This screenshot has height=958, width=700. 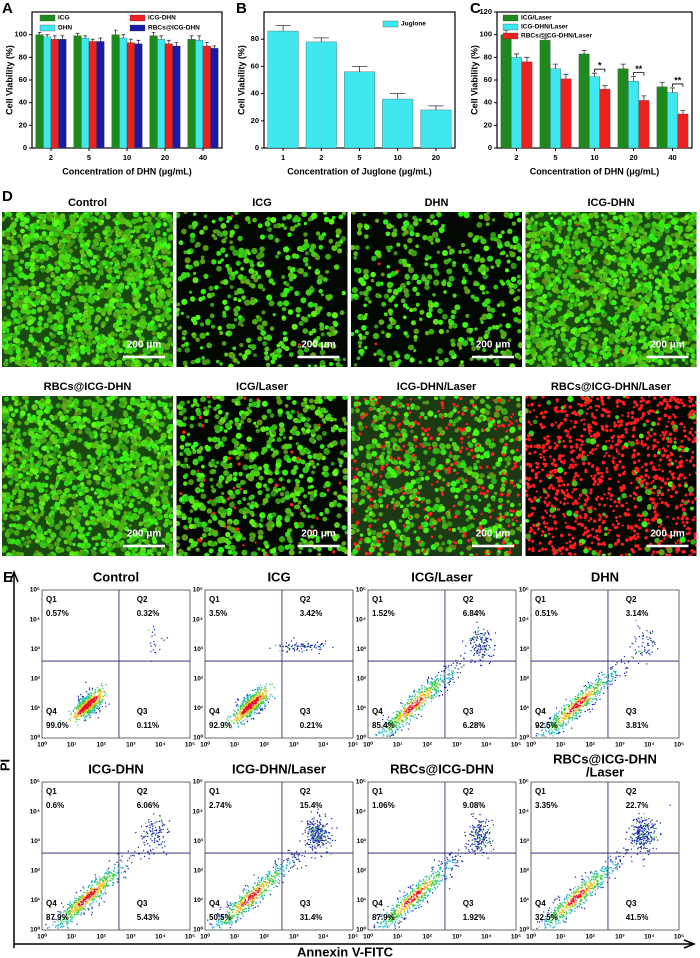 I want to click on y-tick-label: 60, so click(x=488, y=79).